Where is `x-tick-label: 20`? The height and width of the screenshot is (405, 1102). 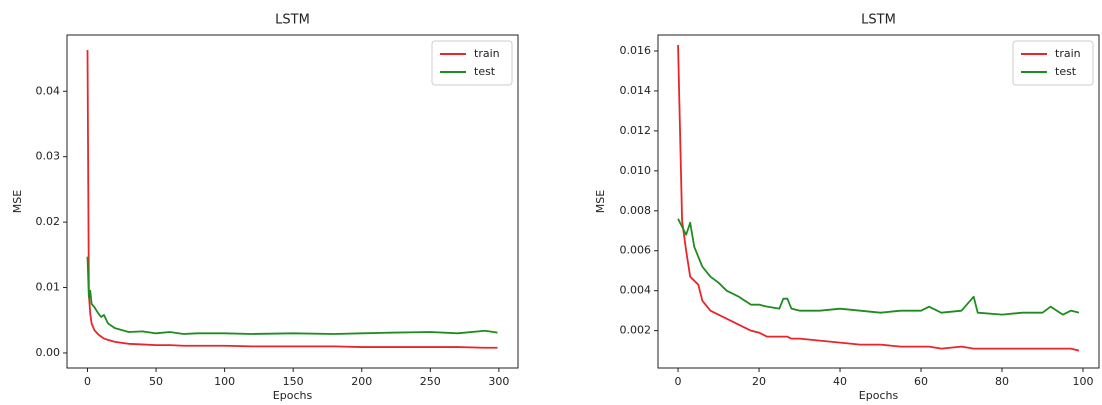
x-tick-label: 20 is located at coordinates (759, 381).